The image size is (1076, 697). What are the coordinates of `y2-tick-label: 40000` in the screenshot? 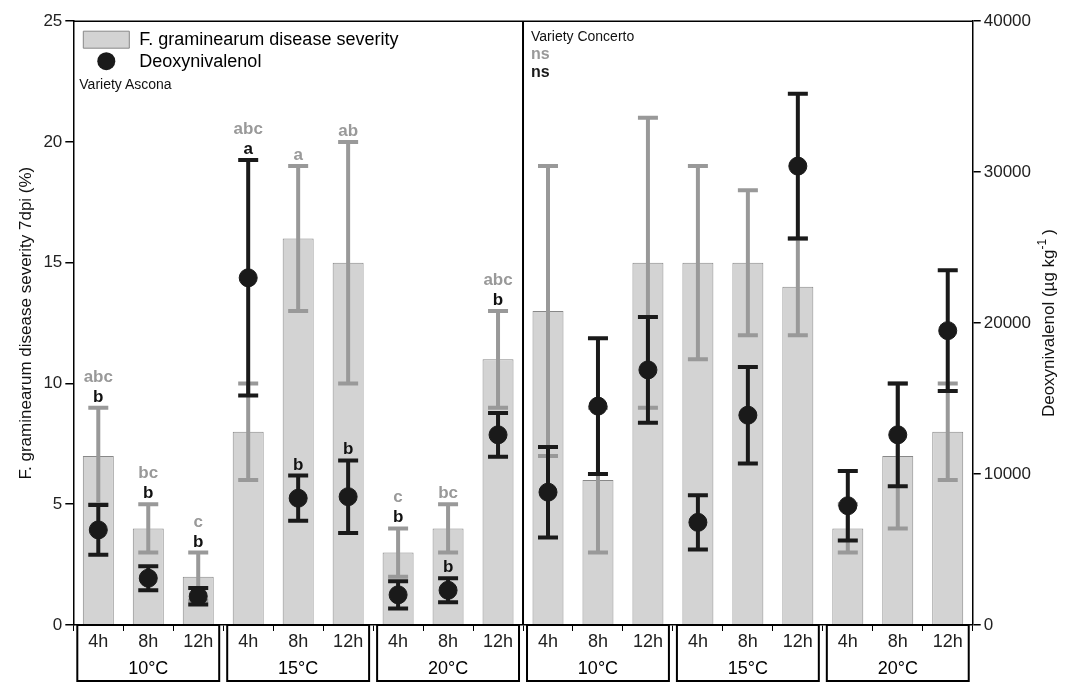 It's located at (1007, 20).